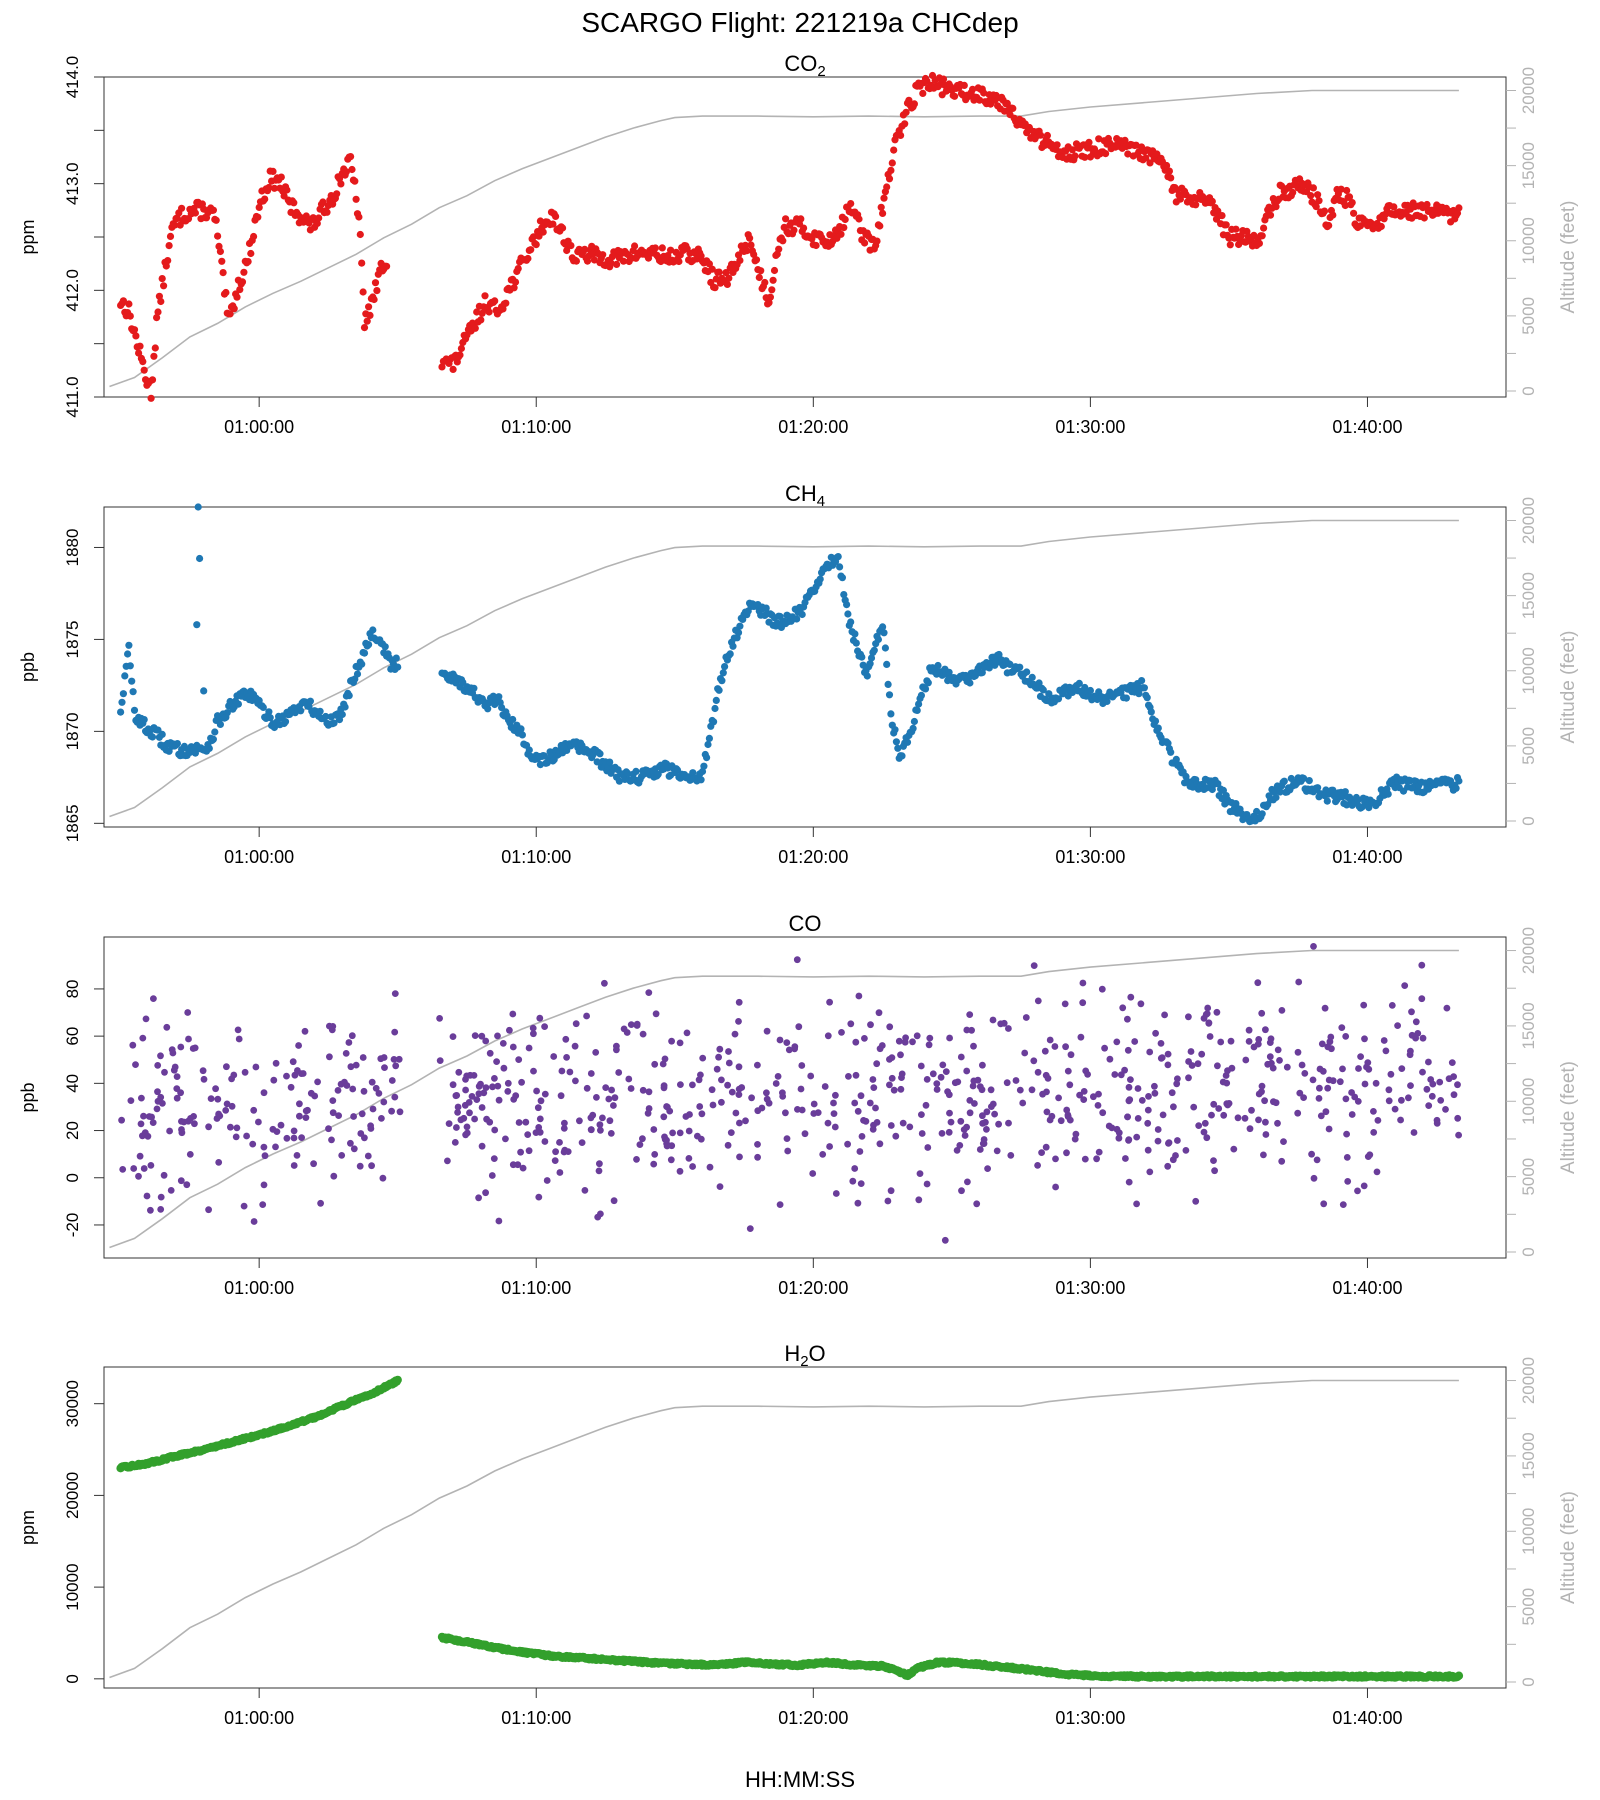 This screenshot has height=1800, width=1600. I want to click on altitude-axis-label: Altitude (feet), so click(1568, 687).